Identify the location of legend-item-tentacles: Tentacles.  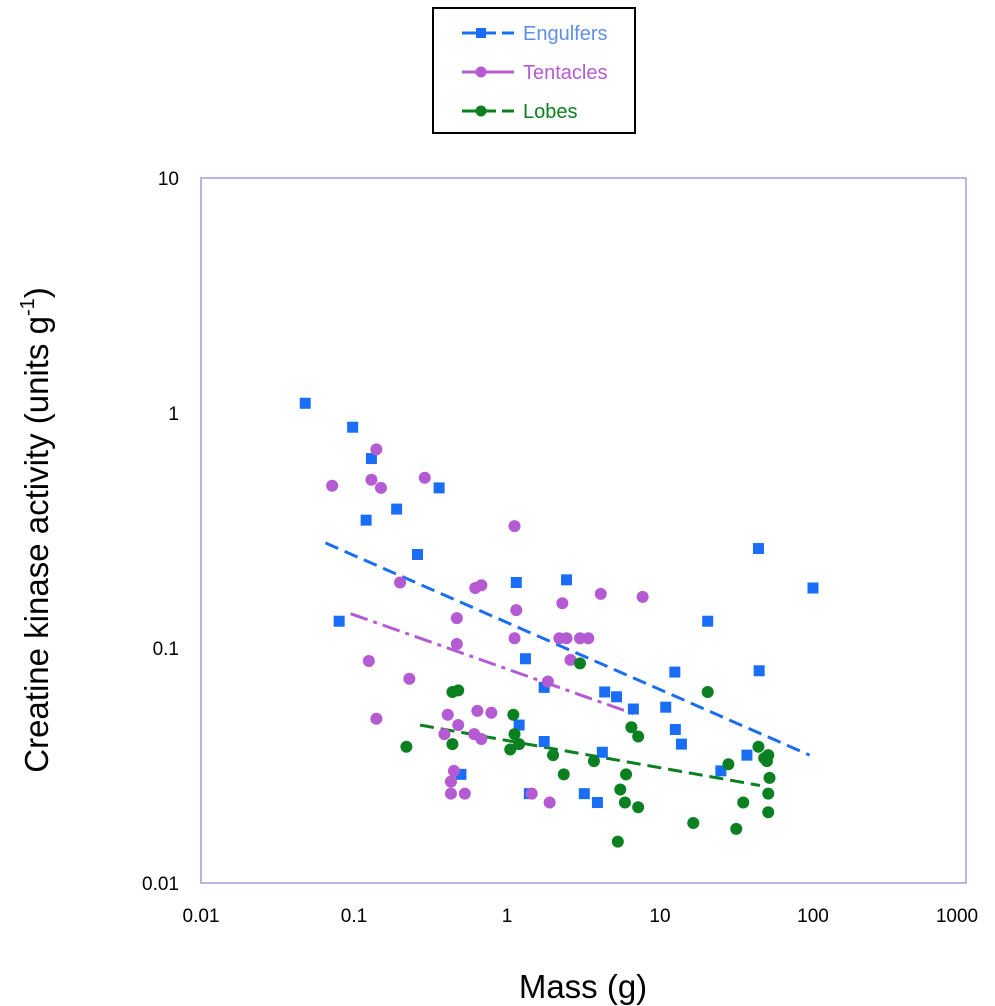
(535, 73).